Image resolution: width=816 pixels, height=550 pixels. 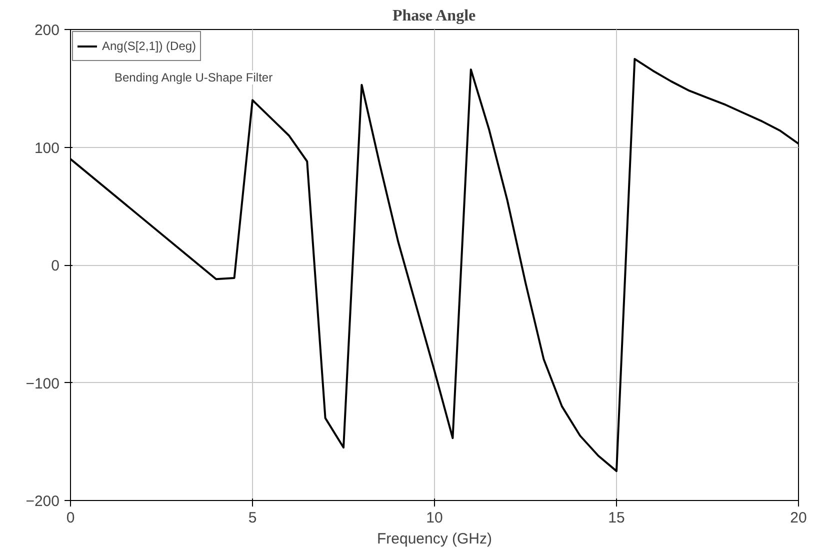 I want to click on x-tick-label: 5, so click(x=252, y=518).